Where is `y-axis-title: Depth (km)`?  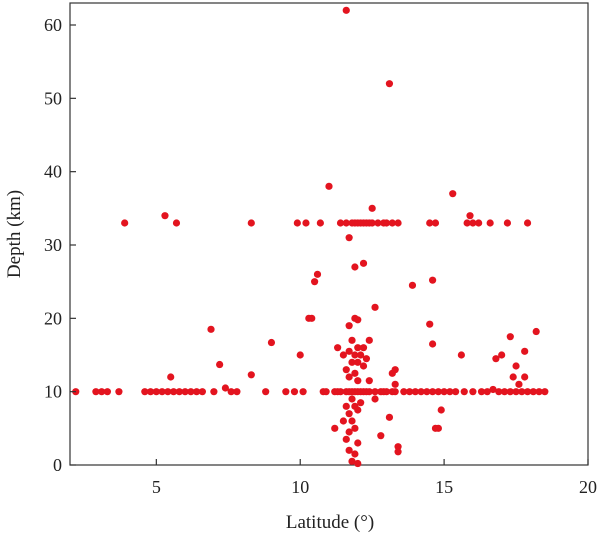 y-axis-title: Depth (km) is located at coordinates (14, 234).